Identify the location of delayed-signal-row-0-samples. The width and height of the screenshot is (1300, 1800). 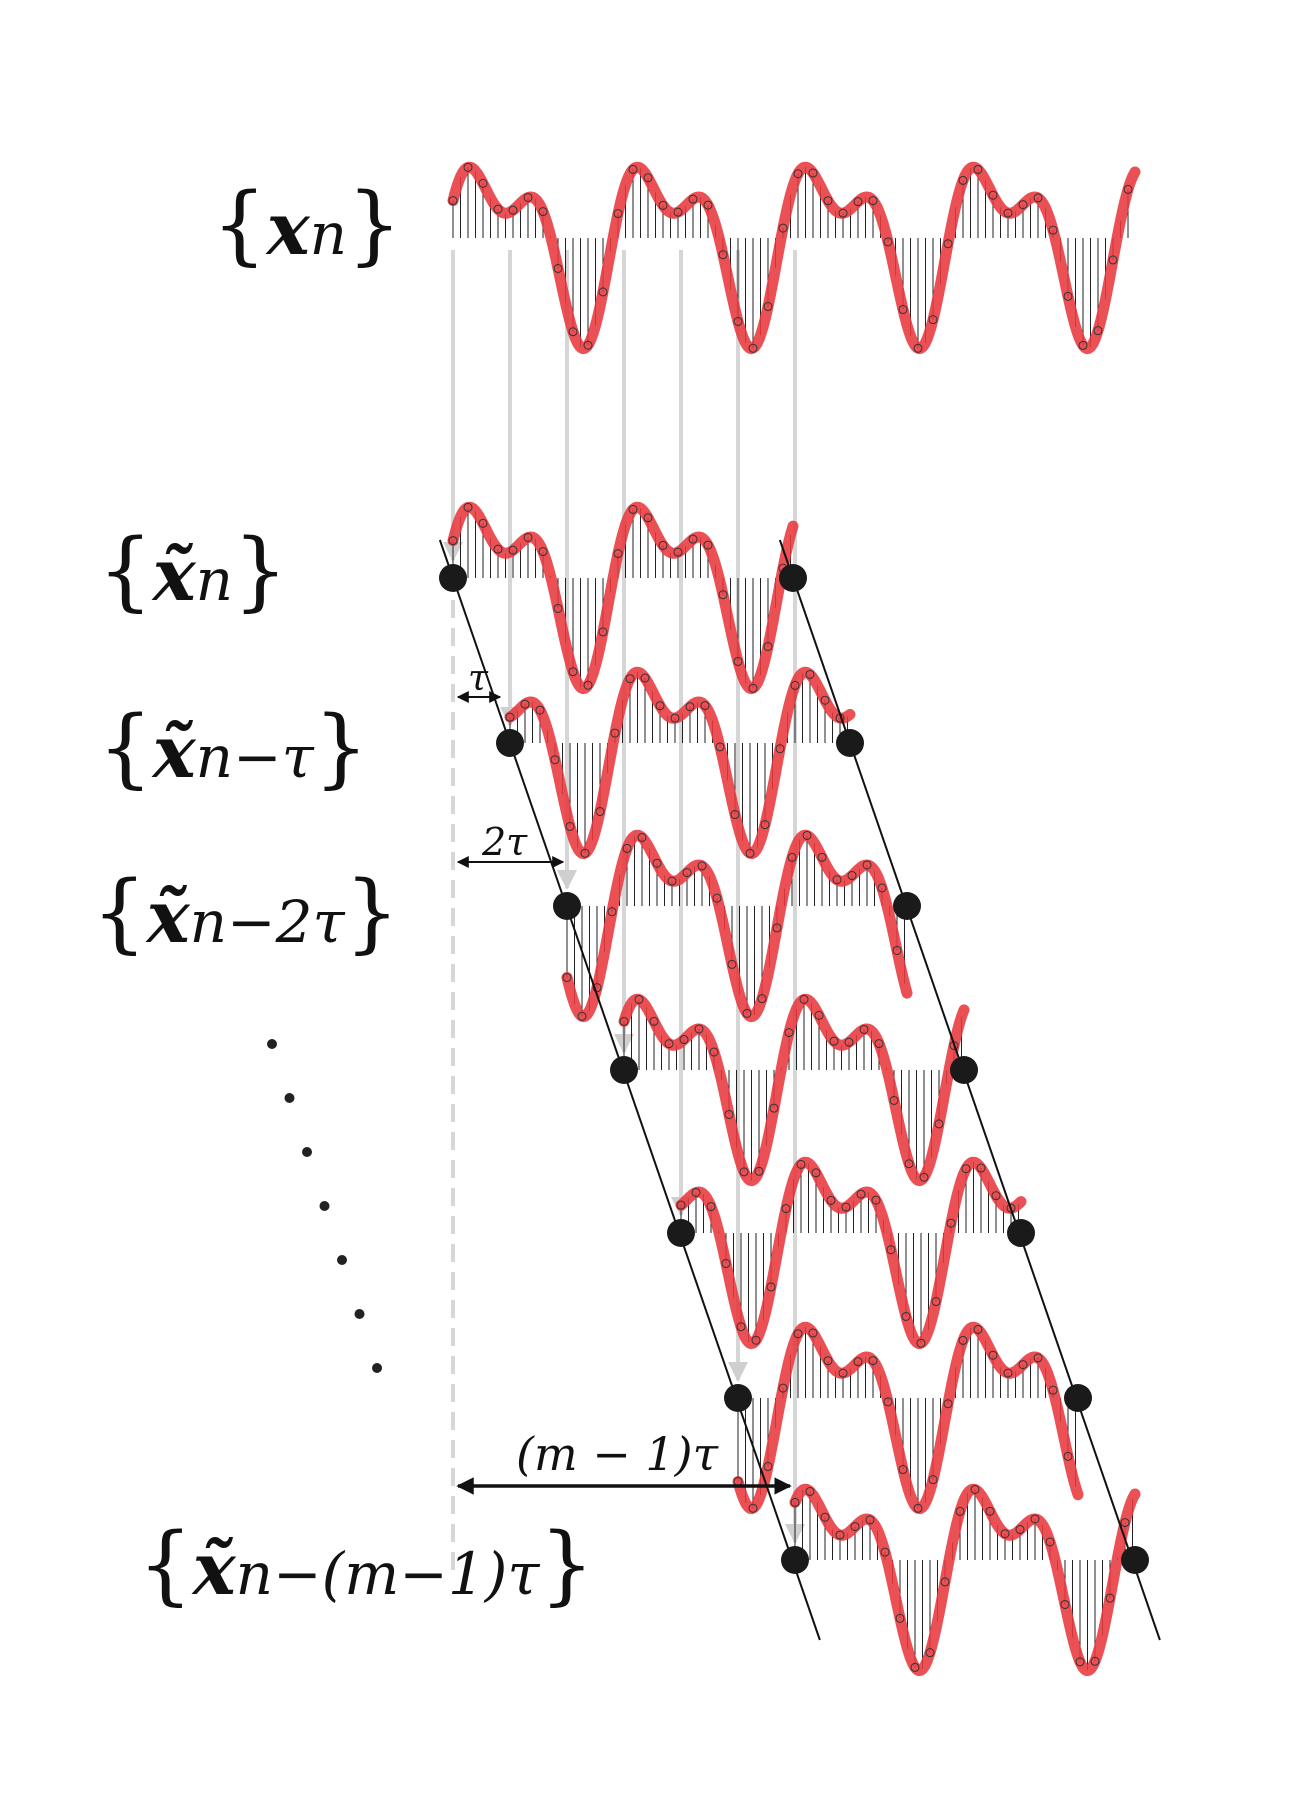
(618, 597).